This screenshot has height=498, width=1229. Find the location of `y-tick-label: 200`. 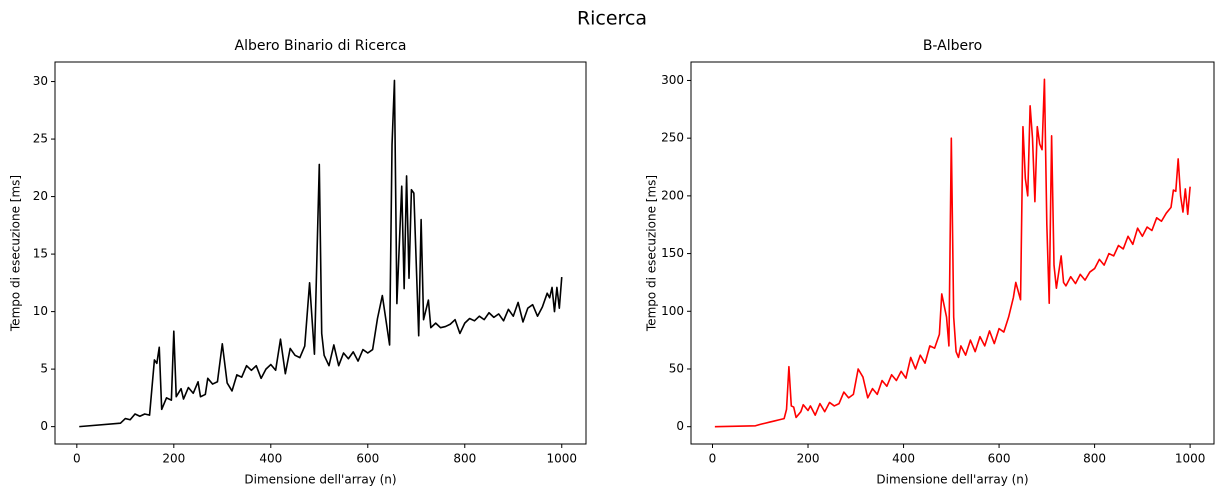

y-tick-label: 200 is located at coordinates (672, 195).